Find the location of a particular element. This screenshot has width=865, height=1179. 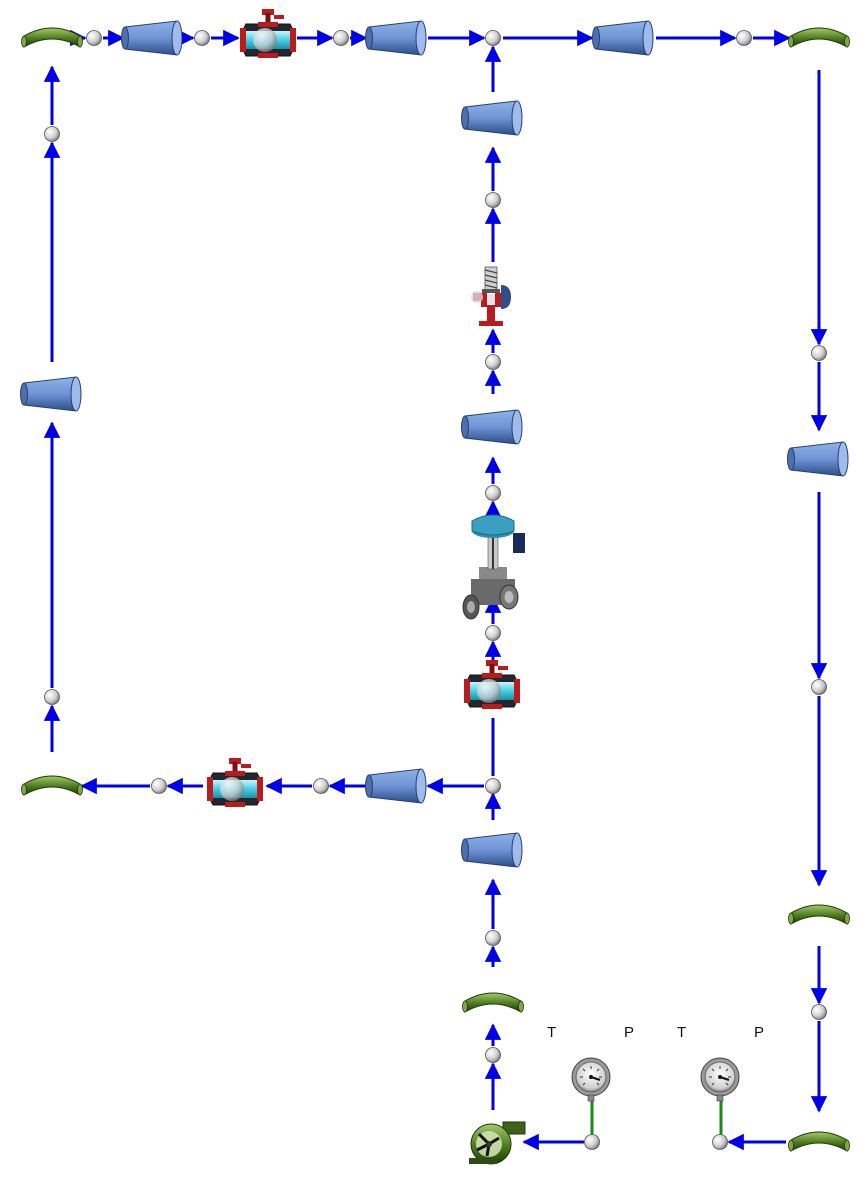

control-valve-icon is located at coordinates (493, 567).